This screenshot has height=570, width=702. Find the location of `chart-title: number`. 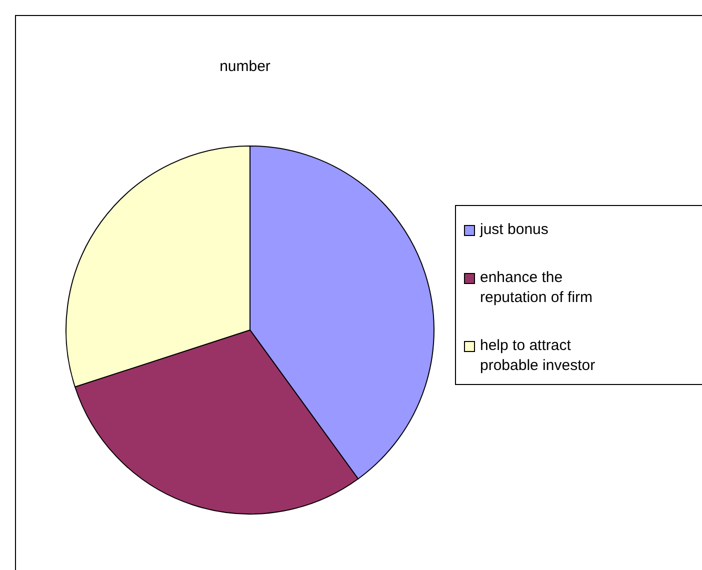

chart-title: number is located at coordinates (245, 66).